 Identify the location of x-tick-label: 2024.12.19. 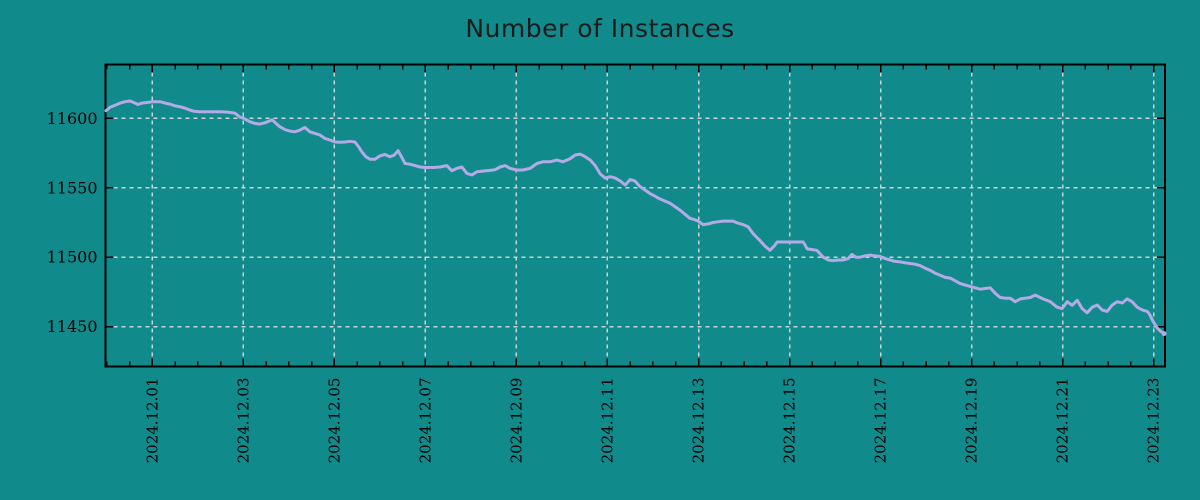
(972, 421).